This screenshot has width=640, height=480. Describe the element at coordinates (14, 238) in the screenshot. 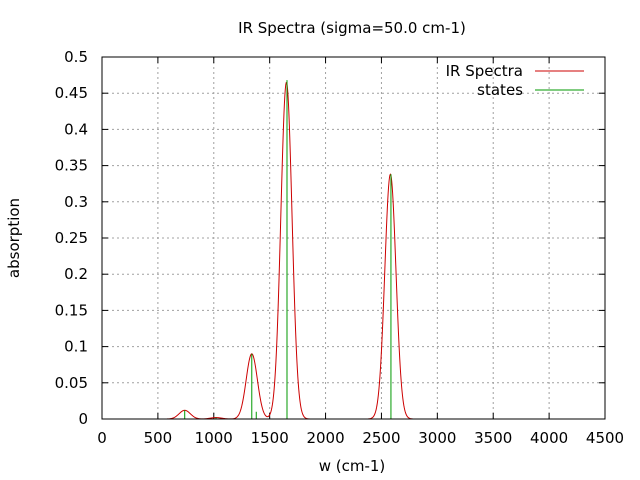

I see `y-axis-label: absorption` at that location.